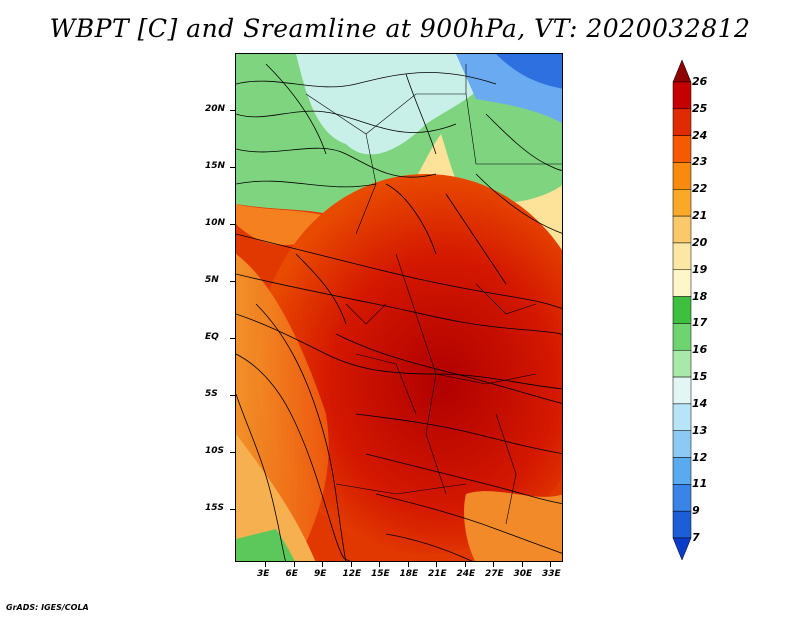 Image resolution: width=800 pixels, height=618 pixels. What do you see at coordinates (700, 296) in the screenshot?
I see `colorbar-label: 18` at bounding box center [700, 296].